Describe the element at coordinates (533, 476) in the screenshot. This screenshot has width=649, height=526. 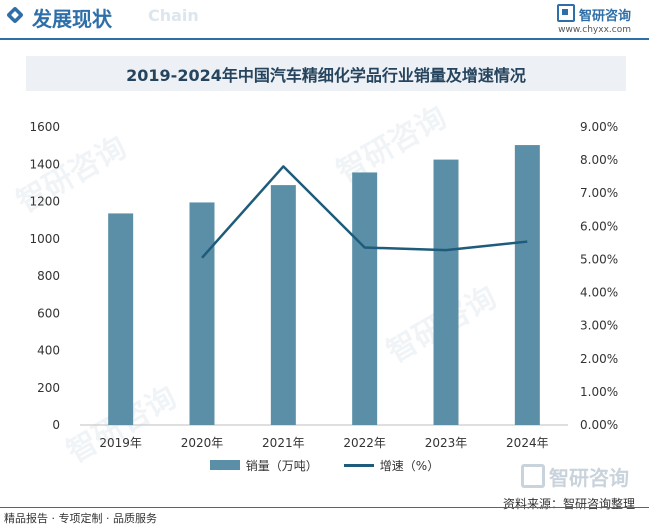
I see `bottom-logo-icon` at that location.